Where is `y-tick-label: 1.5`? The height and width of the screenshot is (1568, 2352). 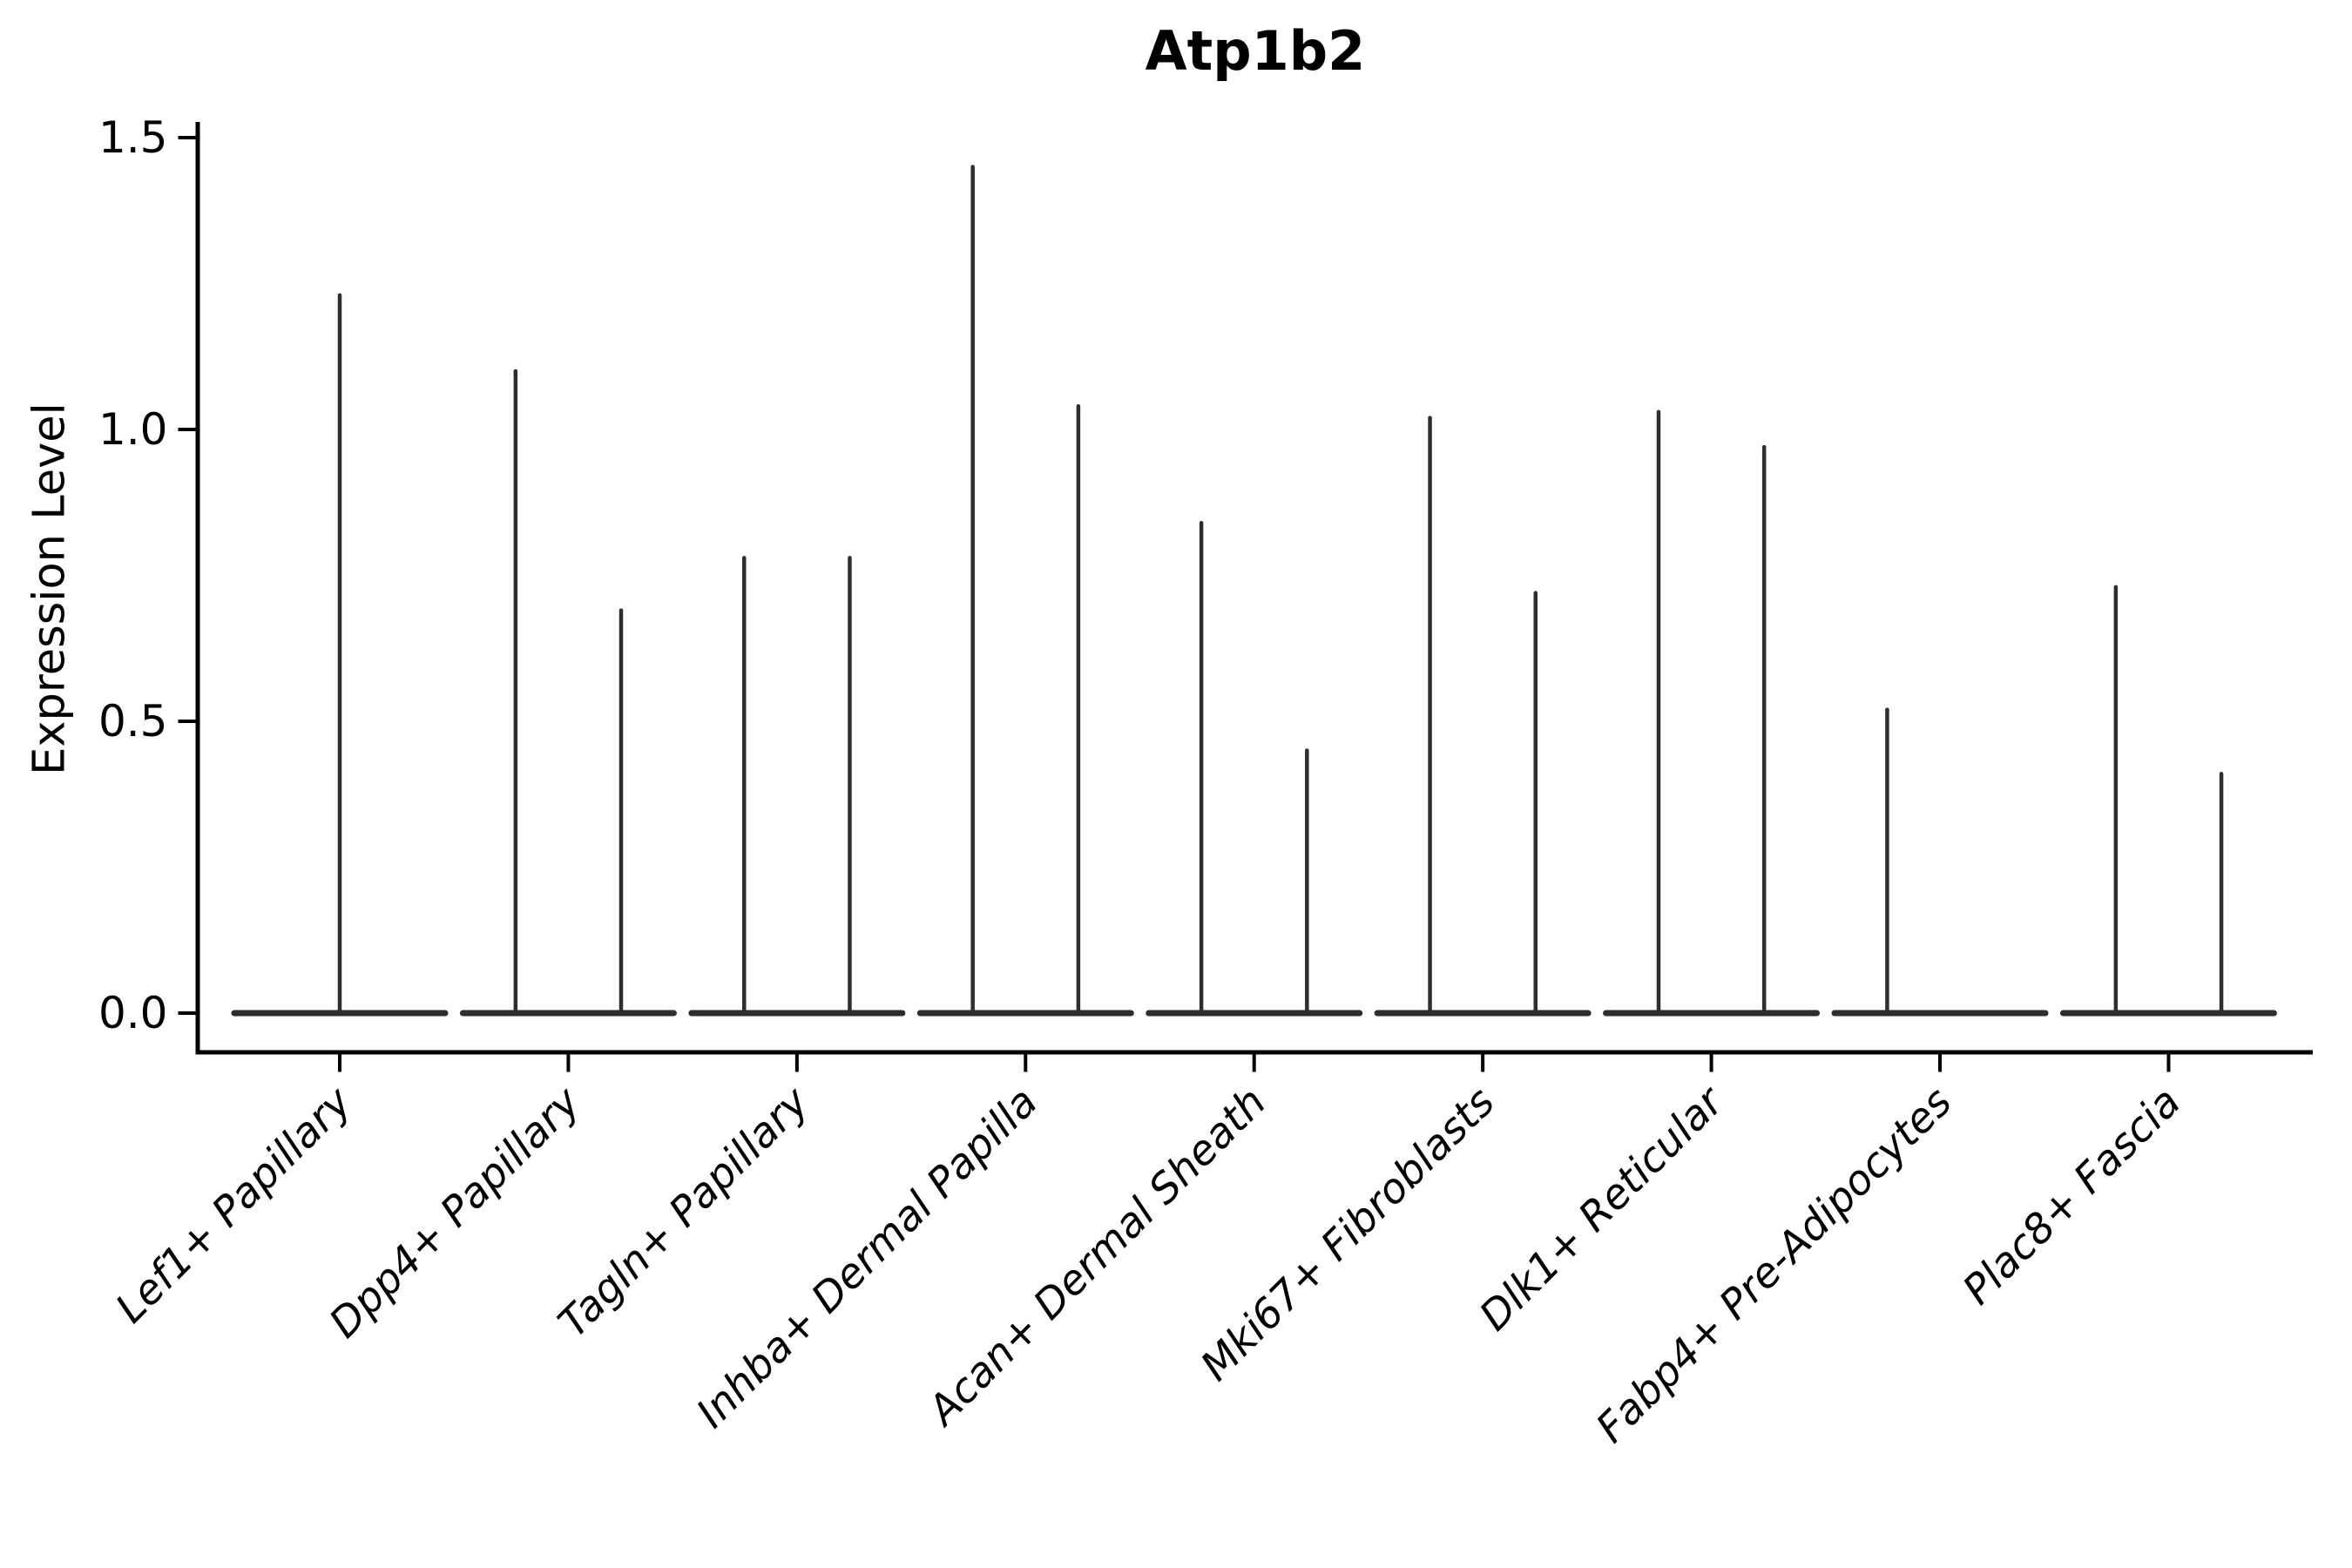
y-tick-label: 1.5 is located at coordinates (133, 137).